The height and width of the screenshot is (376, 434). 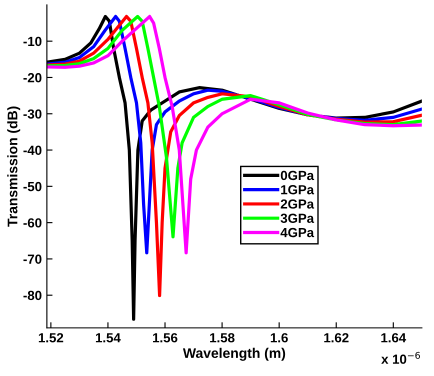 What do you see at coordinates (234, 354) in the screenshot?
I see `x-axis-title: Wavelength (m)` at bounding box center [234, 354].